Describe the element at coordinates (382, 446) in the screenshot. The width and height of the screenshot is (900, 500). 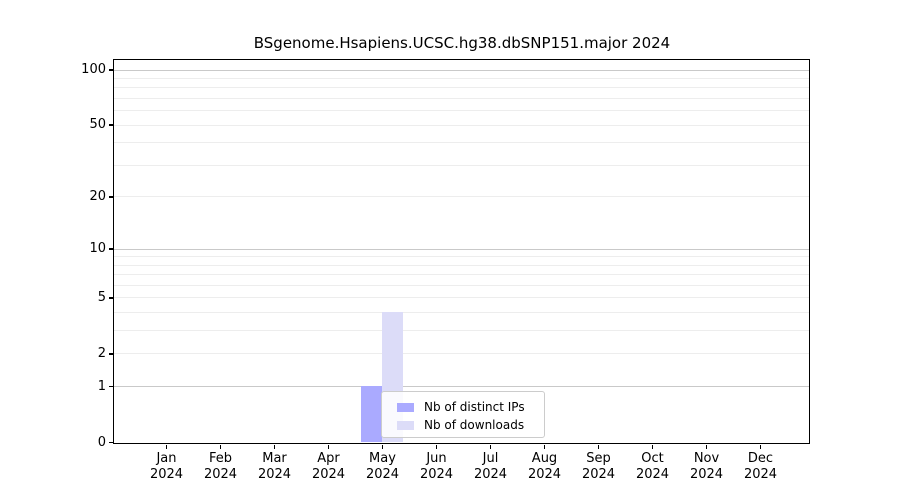
I see `x-tick-may` at that location.